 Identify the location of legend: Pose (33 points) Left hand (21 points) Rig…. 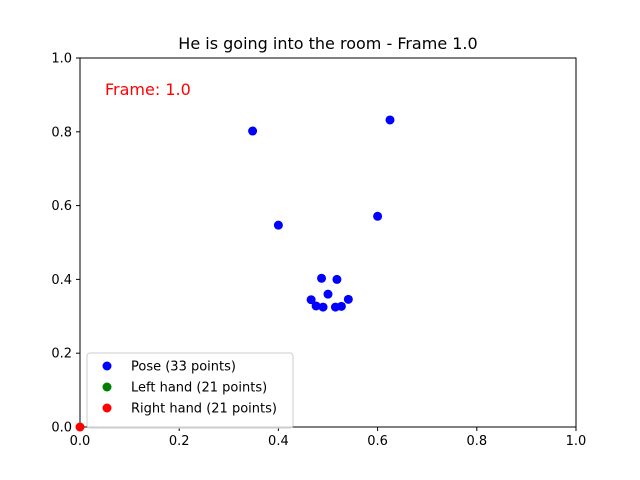
(190, 390).